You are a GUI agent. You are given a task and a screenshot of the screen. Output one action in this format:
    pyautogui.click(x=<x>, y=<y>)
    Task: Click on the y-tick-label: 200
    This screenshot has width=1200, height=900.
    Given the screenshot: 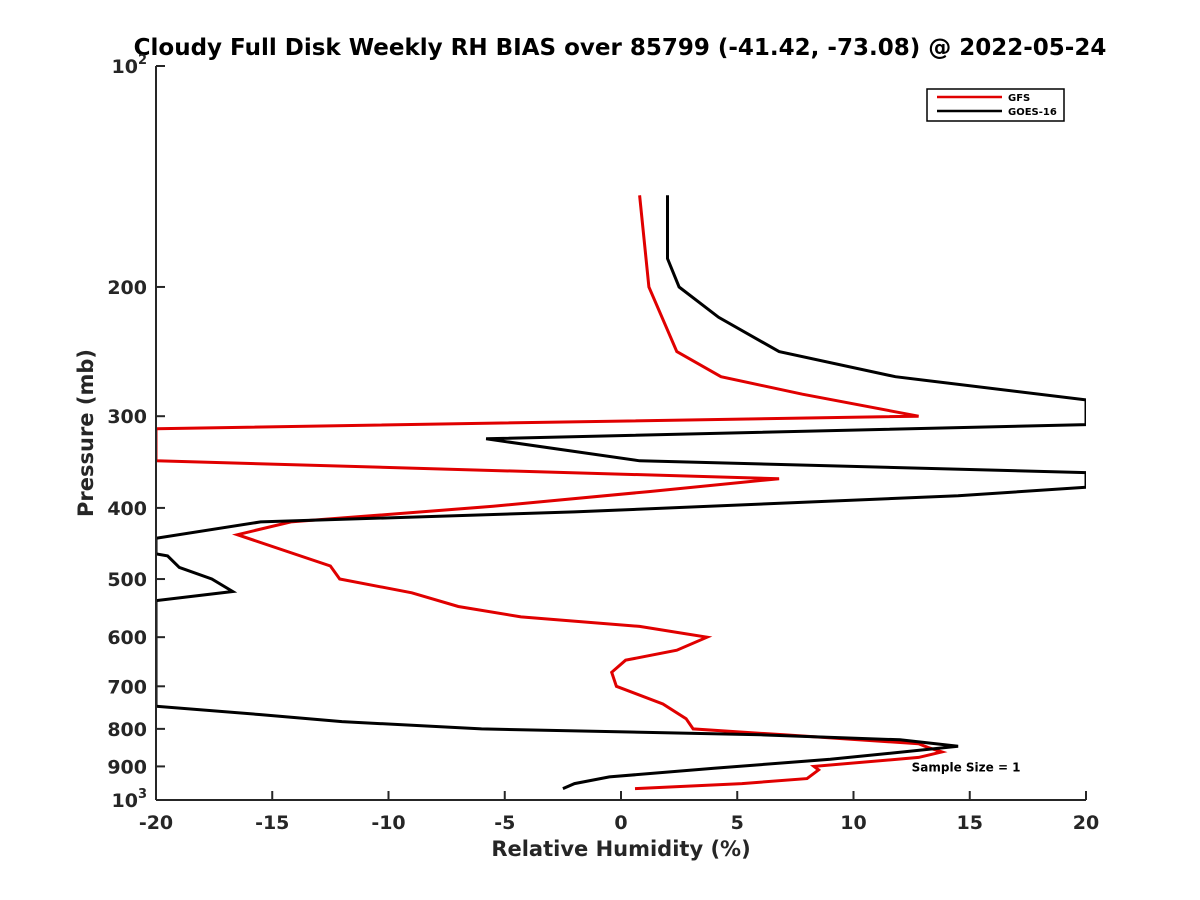 What is the action you would take?
    pyautogui.click(x=127, y=288)
    